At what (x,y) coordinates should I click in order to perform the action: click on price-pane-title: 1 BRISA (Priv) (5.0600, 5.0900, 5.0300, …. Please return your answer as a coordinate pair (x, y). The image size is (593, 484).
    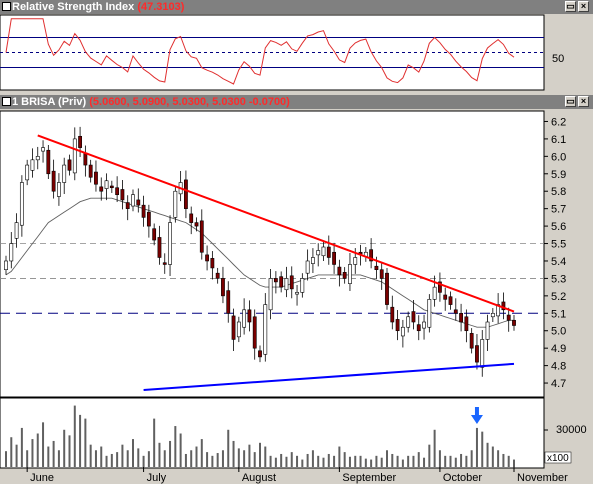
    Looking at the image, I should click on (151, 102).